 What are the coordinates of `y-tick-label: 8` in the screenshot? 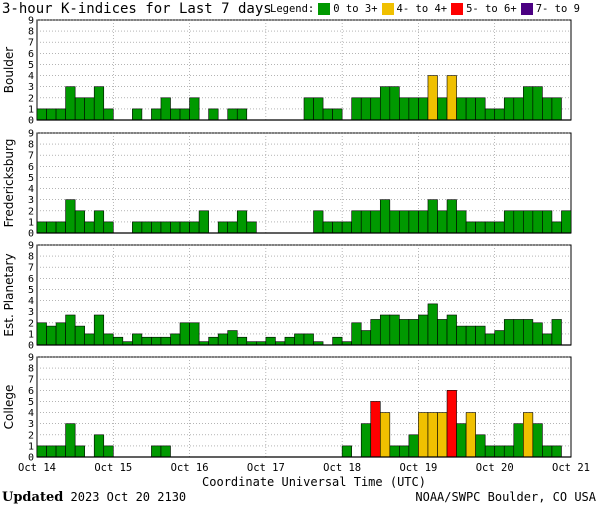 It's located at (31, 257).